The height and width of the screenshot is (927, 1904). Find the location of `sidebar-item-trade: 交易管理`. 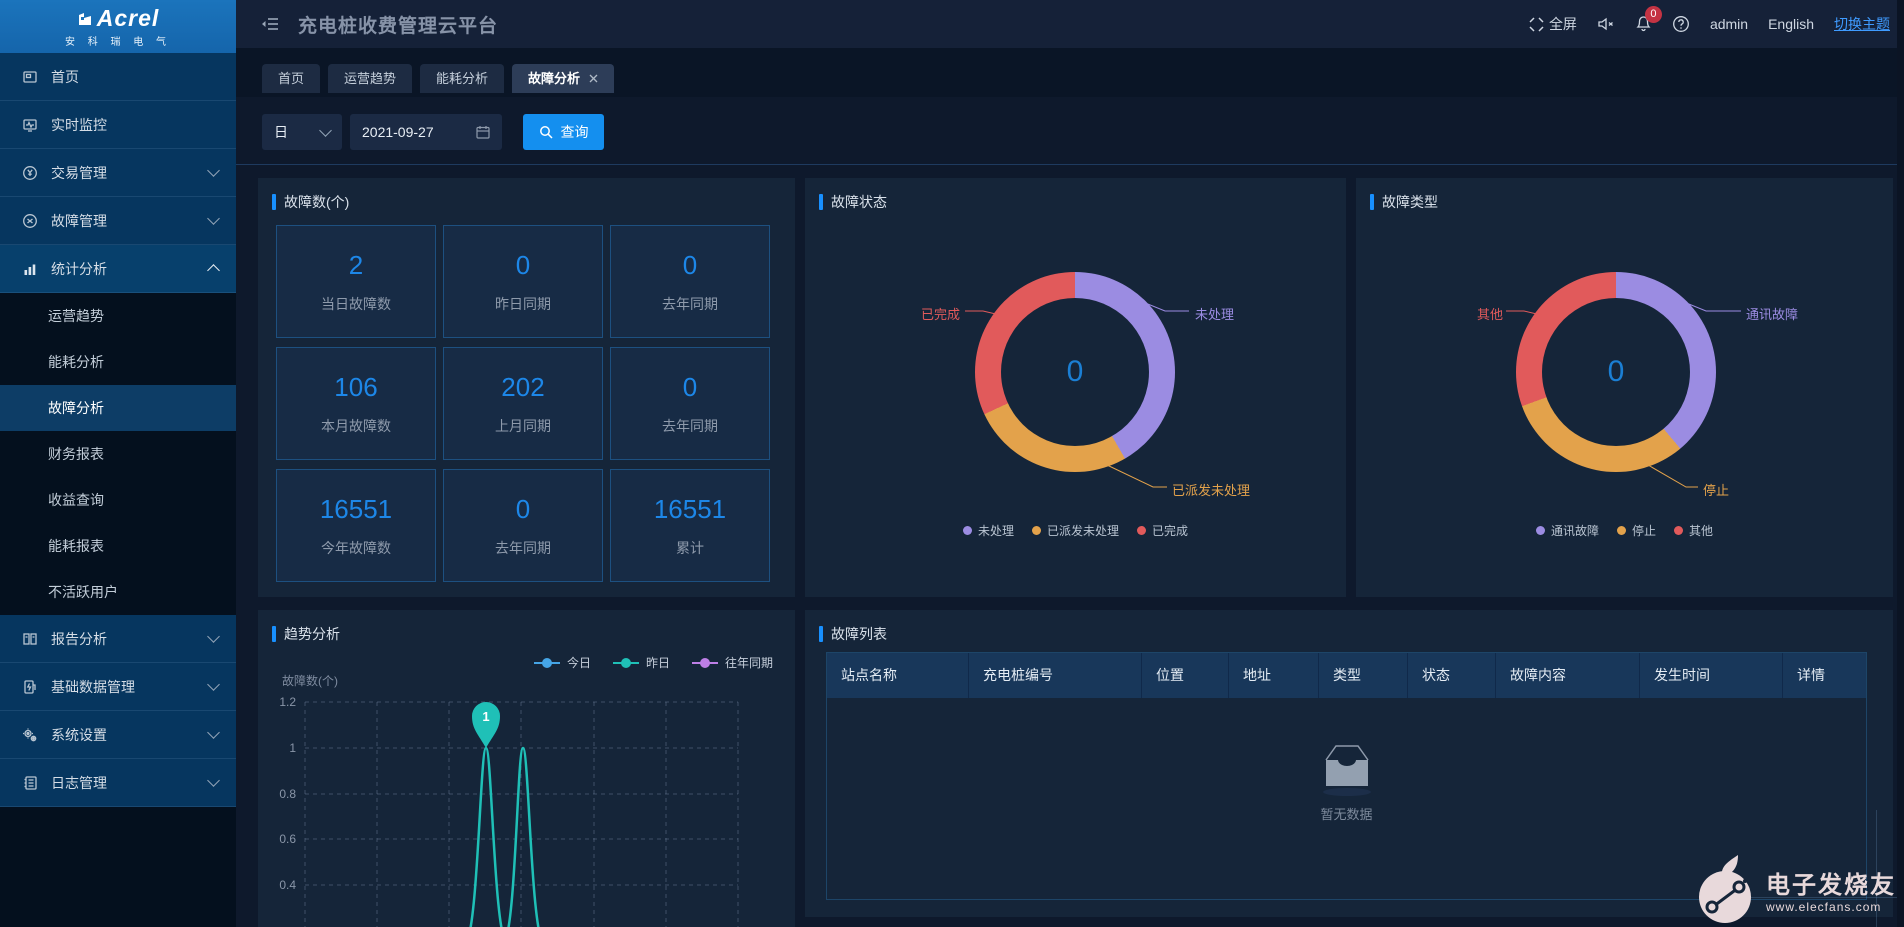

sidebar-item-trade: 交易管理 is located at coordinates (118, 173).